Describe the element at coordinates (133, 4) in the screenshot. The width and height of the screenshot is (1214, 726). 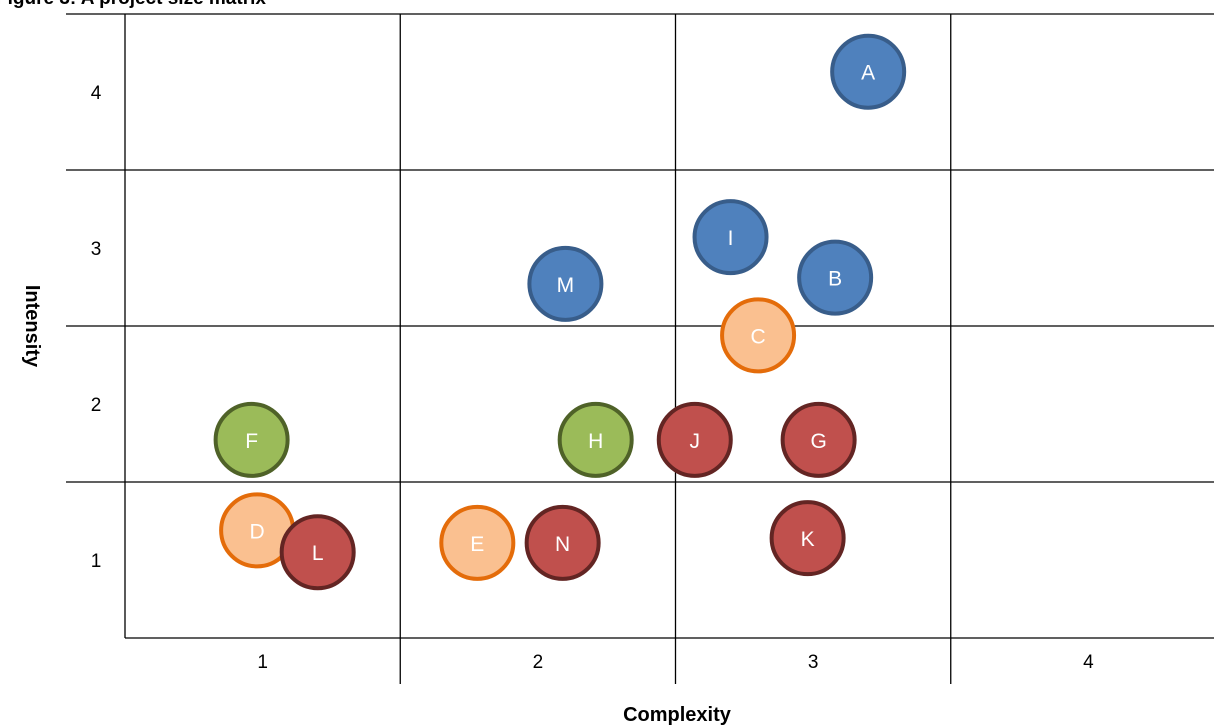
I see `chart-title: Figure 3: A project size matrix` at that location.